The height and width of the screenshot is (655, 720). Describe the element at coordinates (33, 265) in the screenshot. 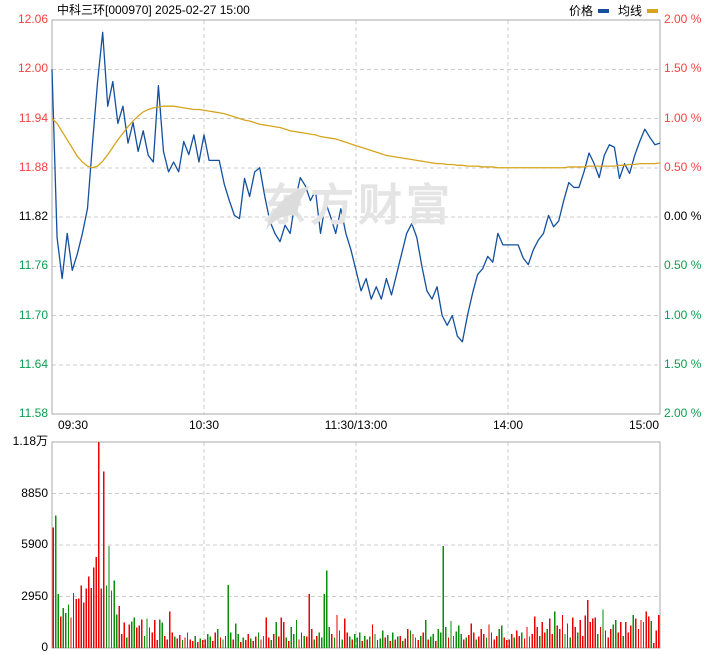

I see `price-axis-label: 11.76` at that location.